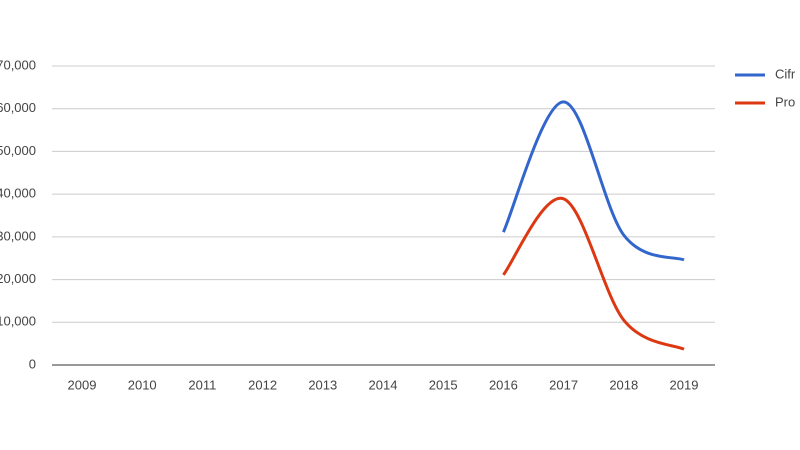 The height and width of the screenshot is (450, 800). Describe the element at coordinates (18, 193) in the screenshot. I see `y-tick-label: 40,000` at that location.